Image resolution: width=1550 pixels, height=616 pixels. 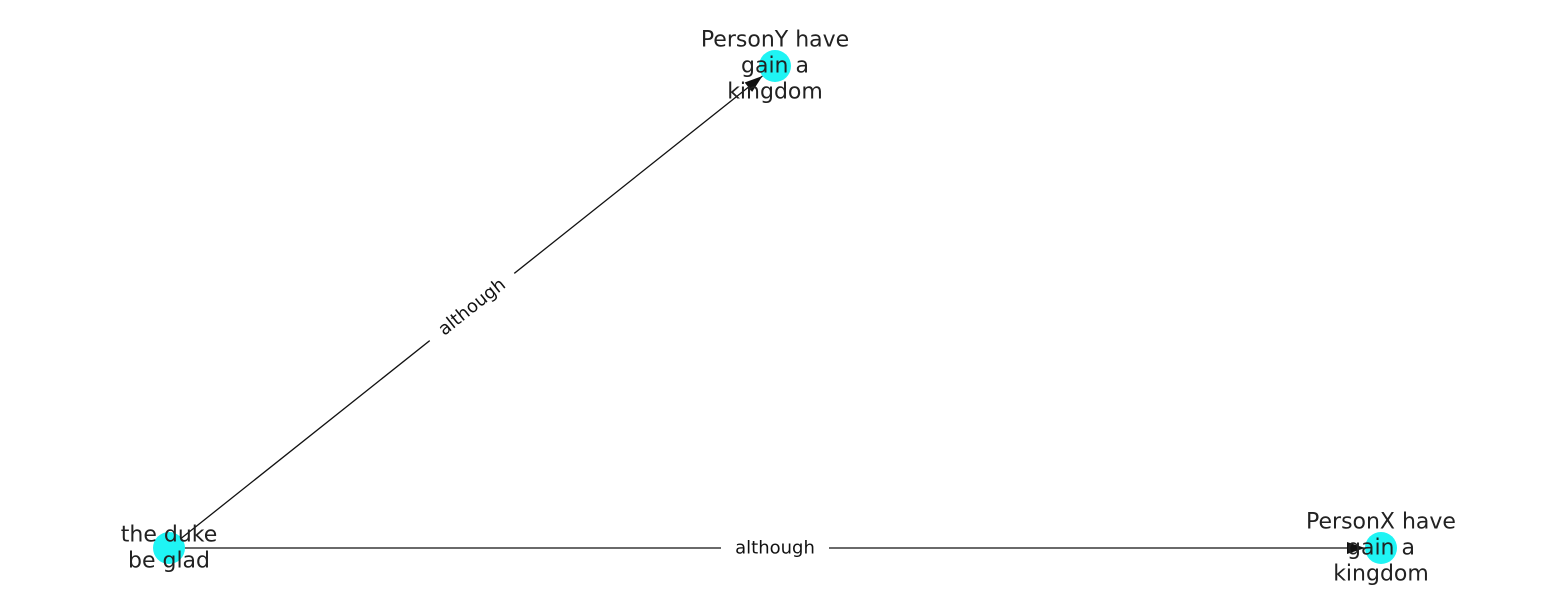 I want to click on node-duke, so click(x=169, y=548).